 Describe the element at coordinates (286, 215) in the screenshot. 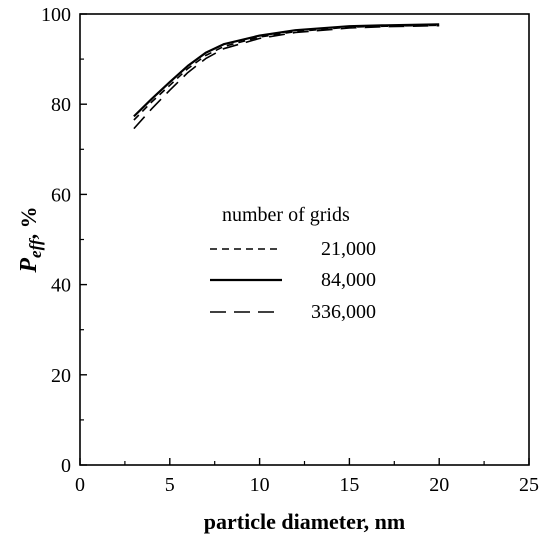

I see `legend-title: number of grids` at that location.